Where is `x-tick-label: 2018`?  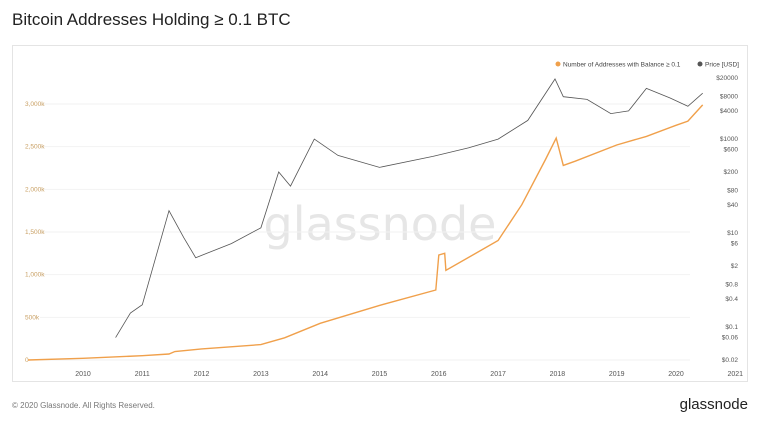
x-tick-label: 2018 is located at coordinates (558, 374).